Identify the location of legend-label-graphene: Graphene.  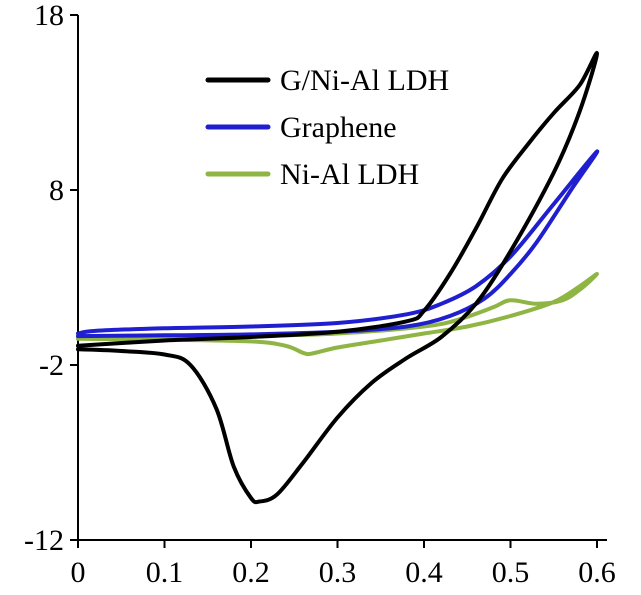
(338, 127).